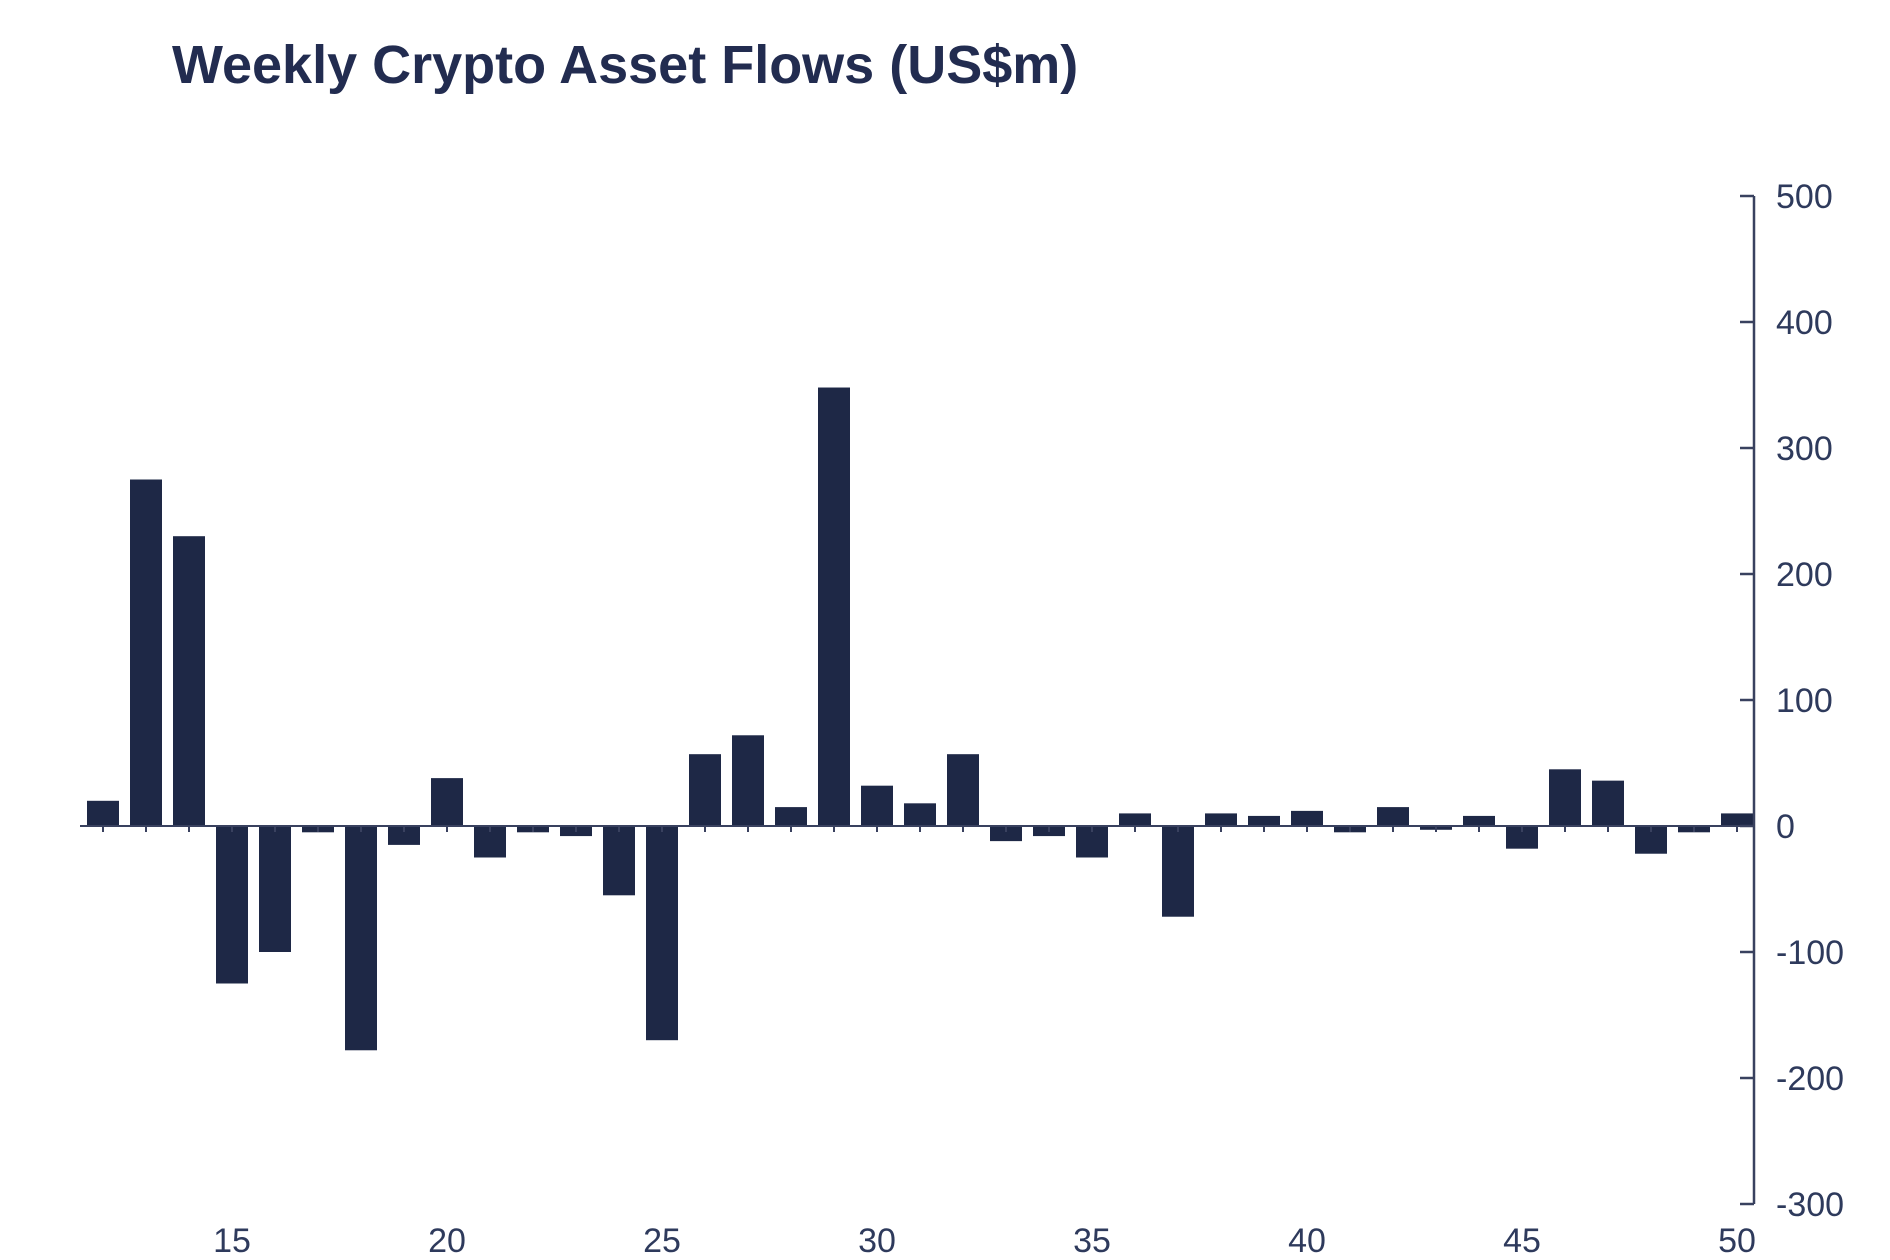 Image resolution: width=1890 pixels, height=1260 pixels. What do you see at coordinates (662, 1241) in the screenshot?
I see `x-axis-tick-label: 25` at bounding box center [662, 1241].